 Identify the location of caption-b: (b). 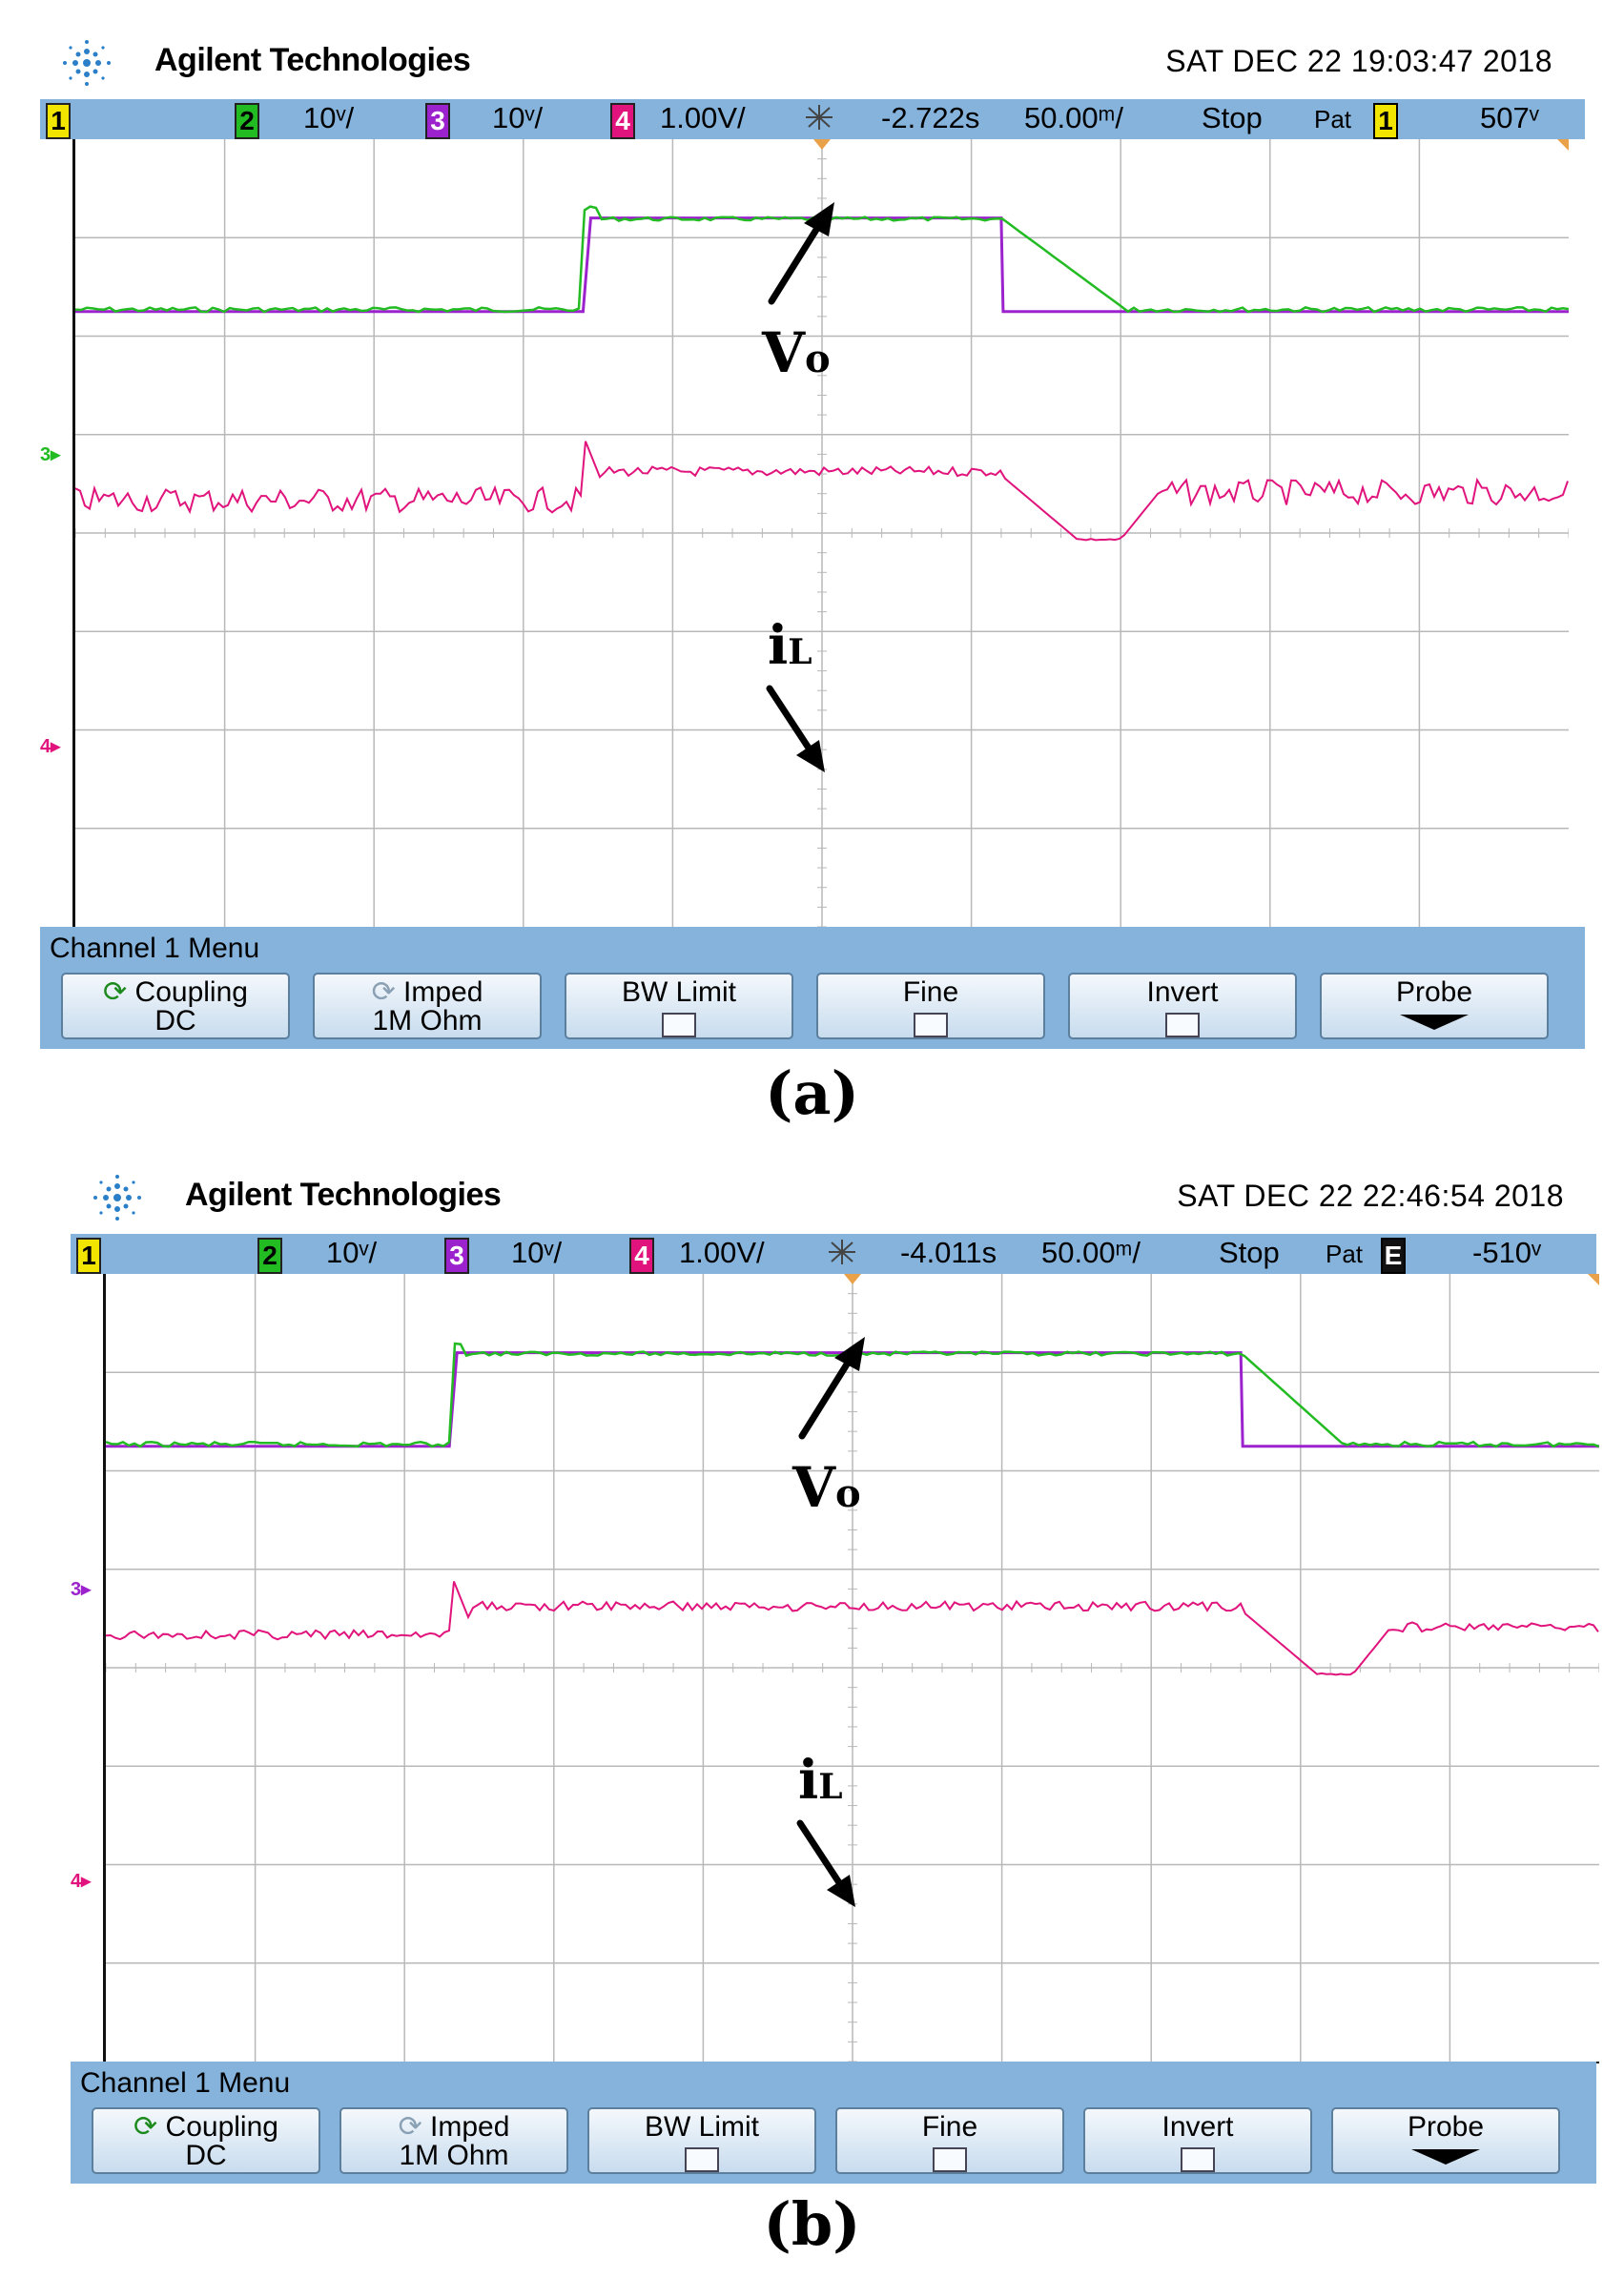
(812, 2224).